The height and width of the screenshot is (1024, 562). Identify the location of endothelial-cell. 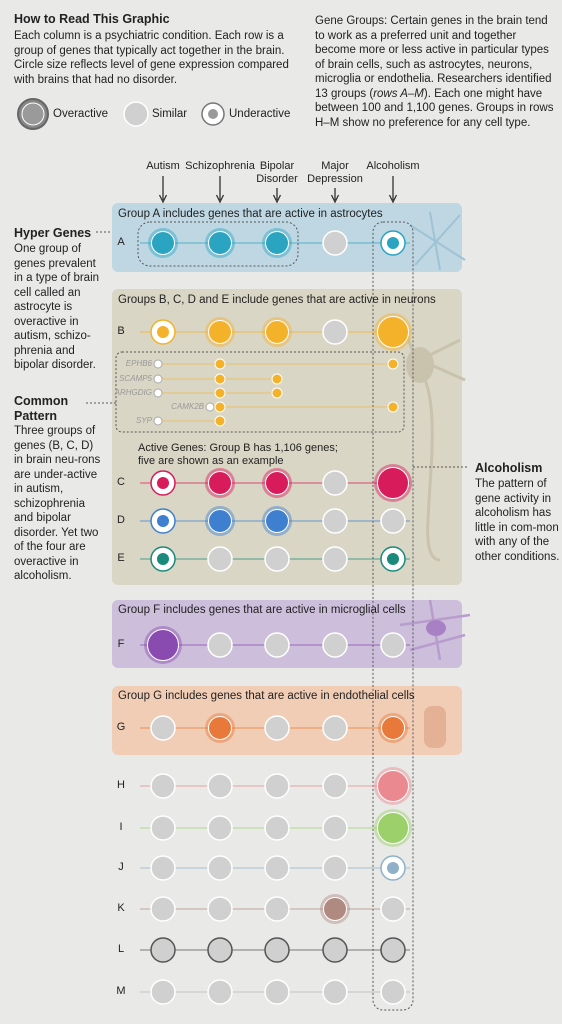
(435, 727).